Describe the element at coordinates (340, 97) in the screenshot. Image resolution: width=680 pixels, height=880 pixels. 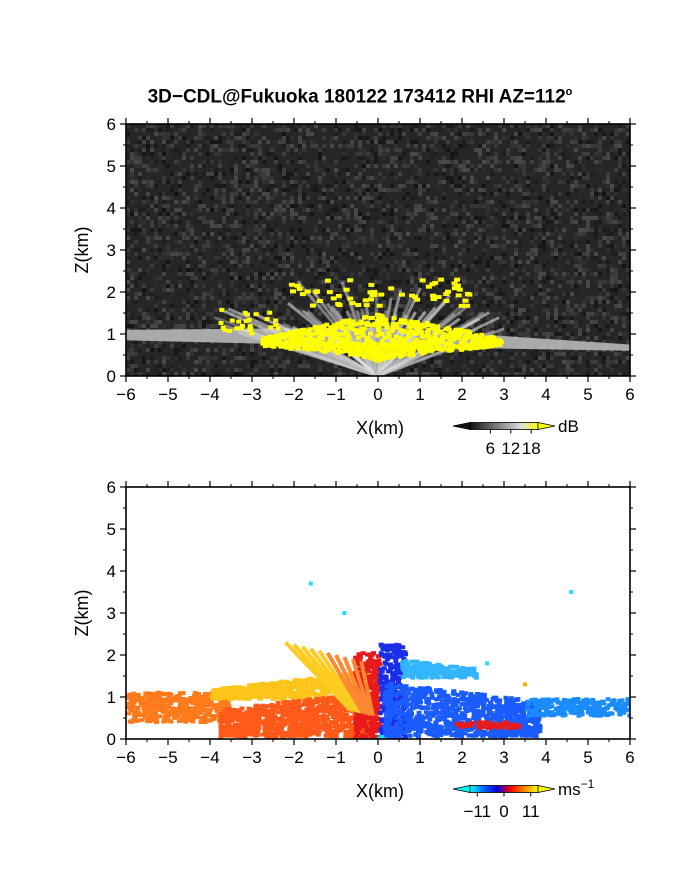
I see `figure-title: 3D−CDL@Fukuoka 180122 173412 RHI AZ=112o` at that location.